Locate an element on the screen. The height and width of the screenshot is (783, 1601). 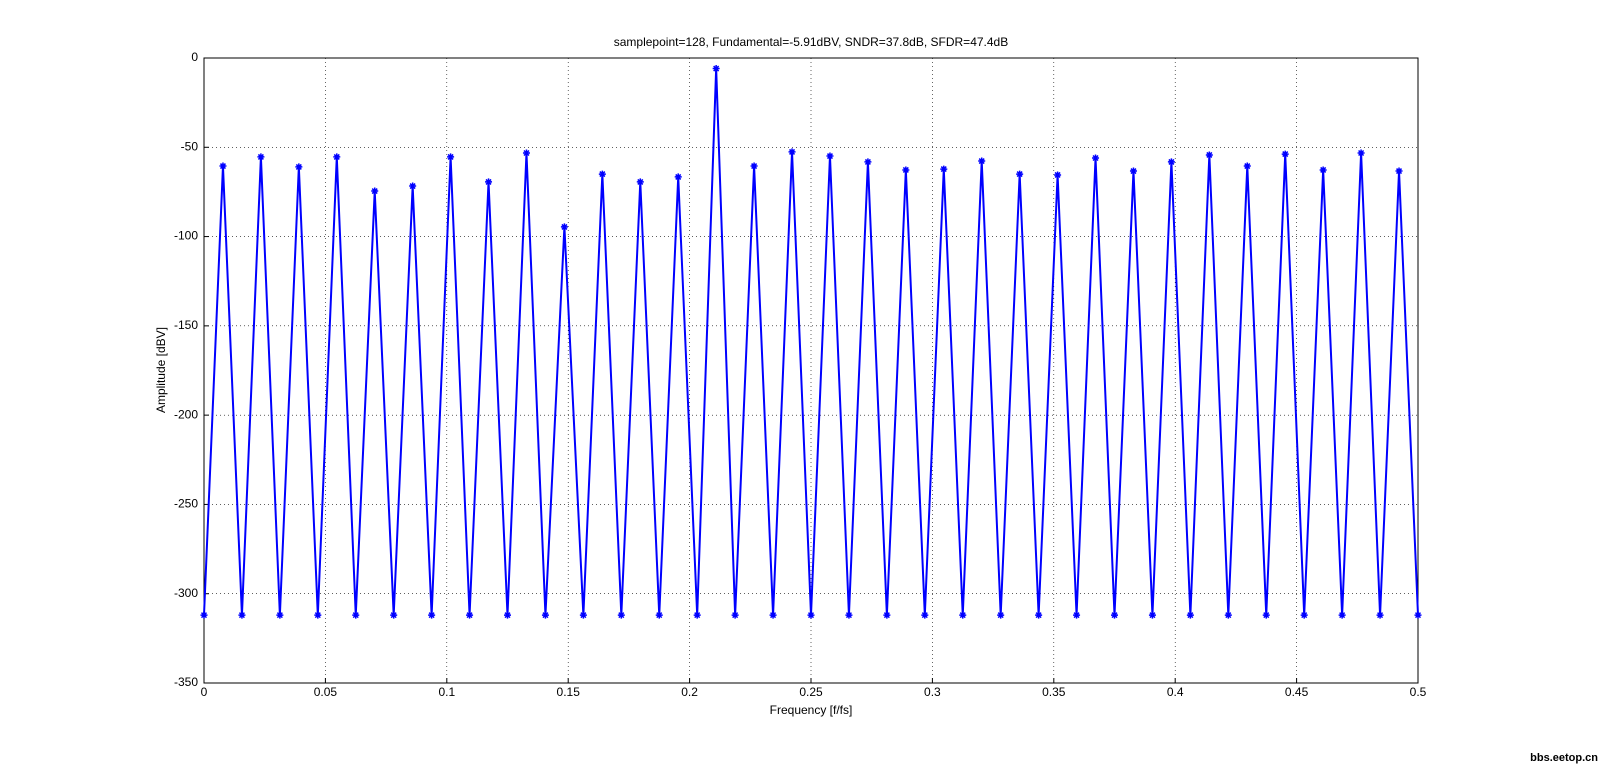
y-tick-label: -50 is located at coordinates (190, 146).